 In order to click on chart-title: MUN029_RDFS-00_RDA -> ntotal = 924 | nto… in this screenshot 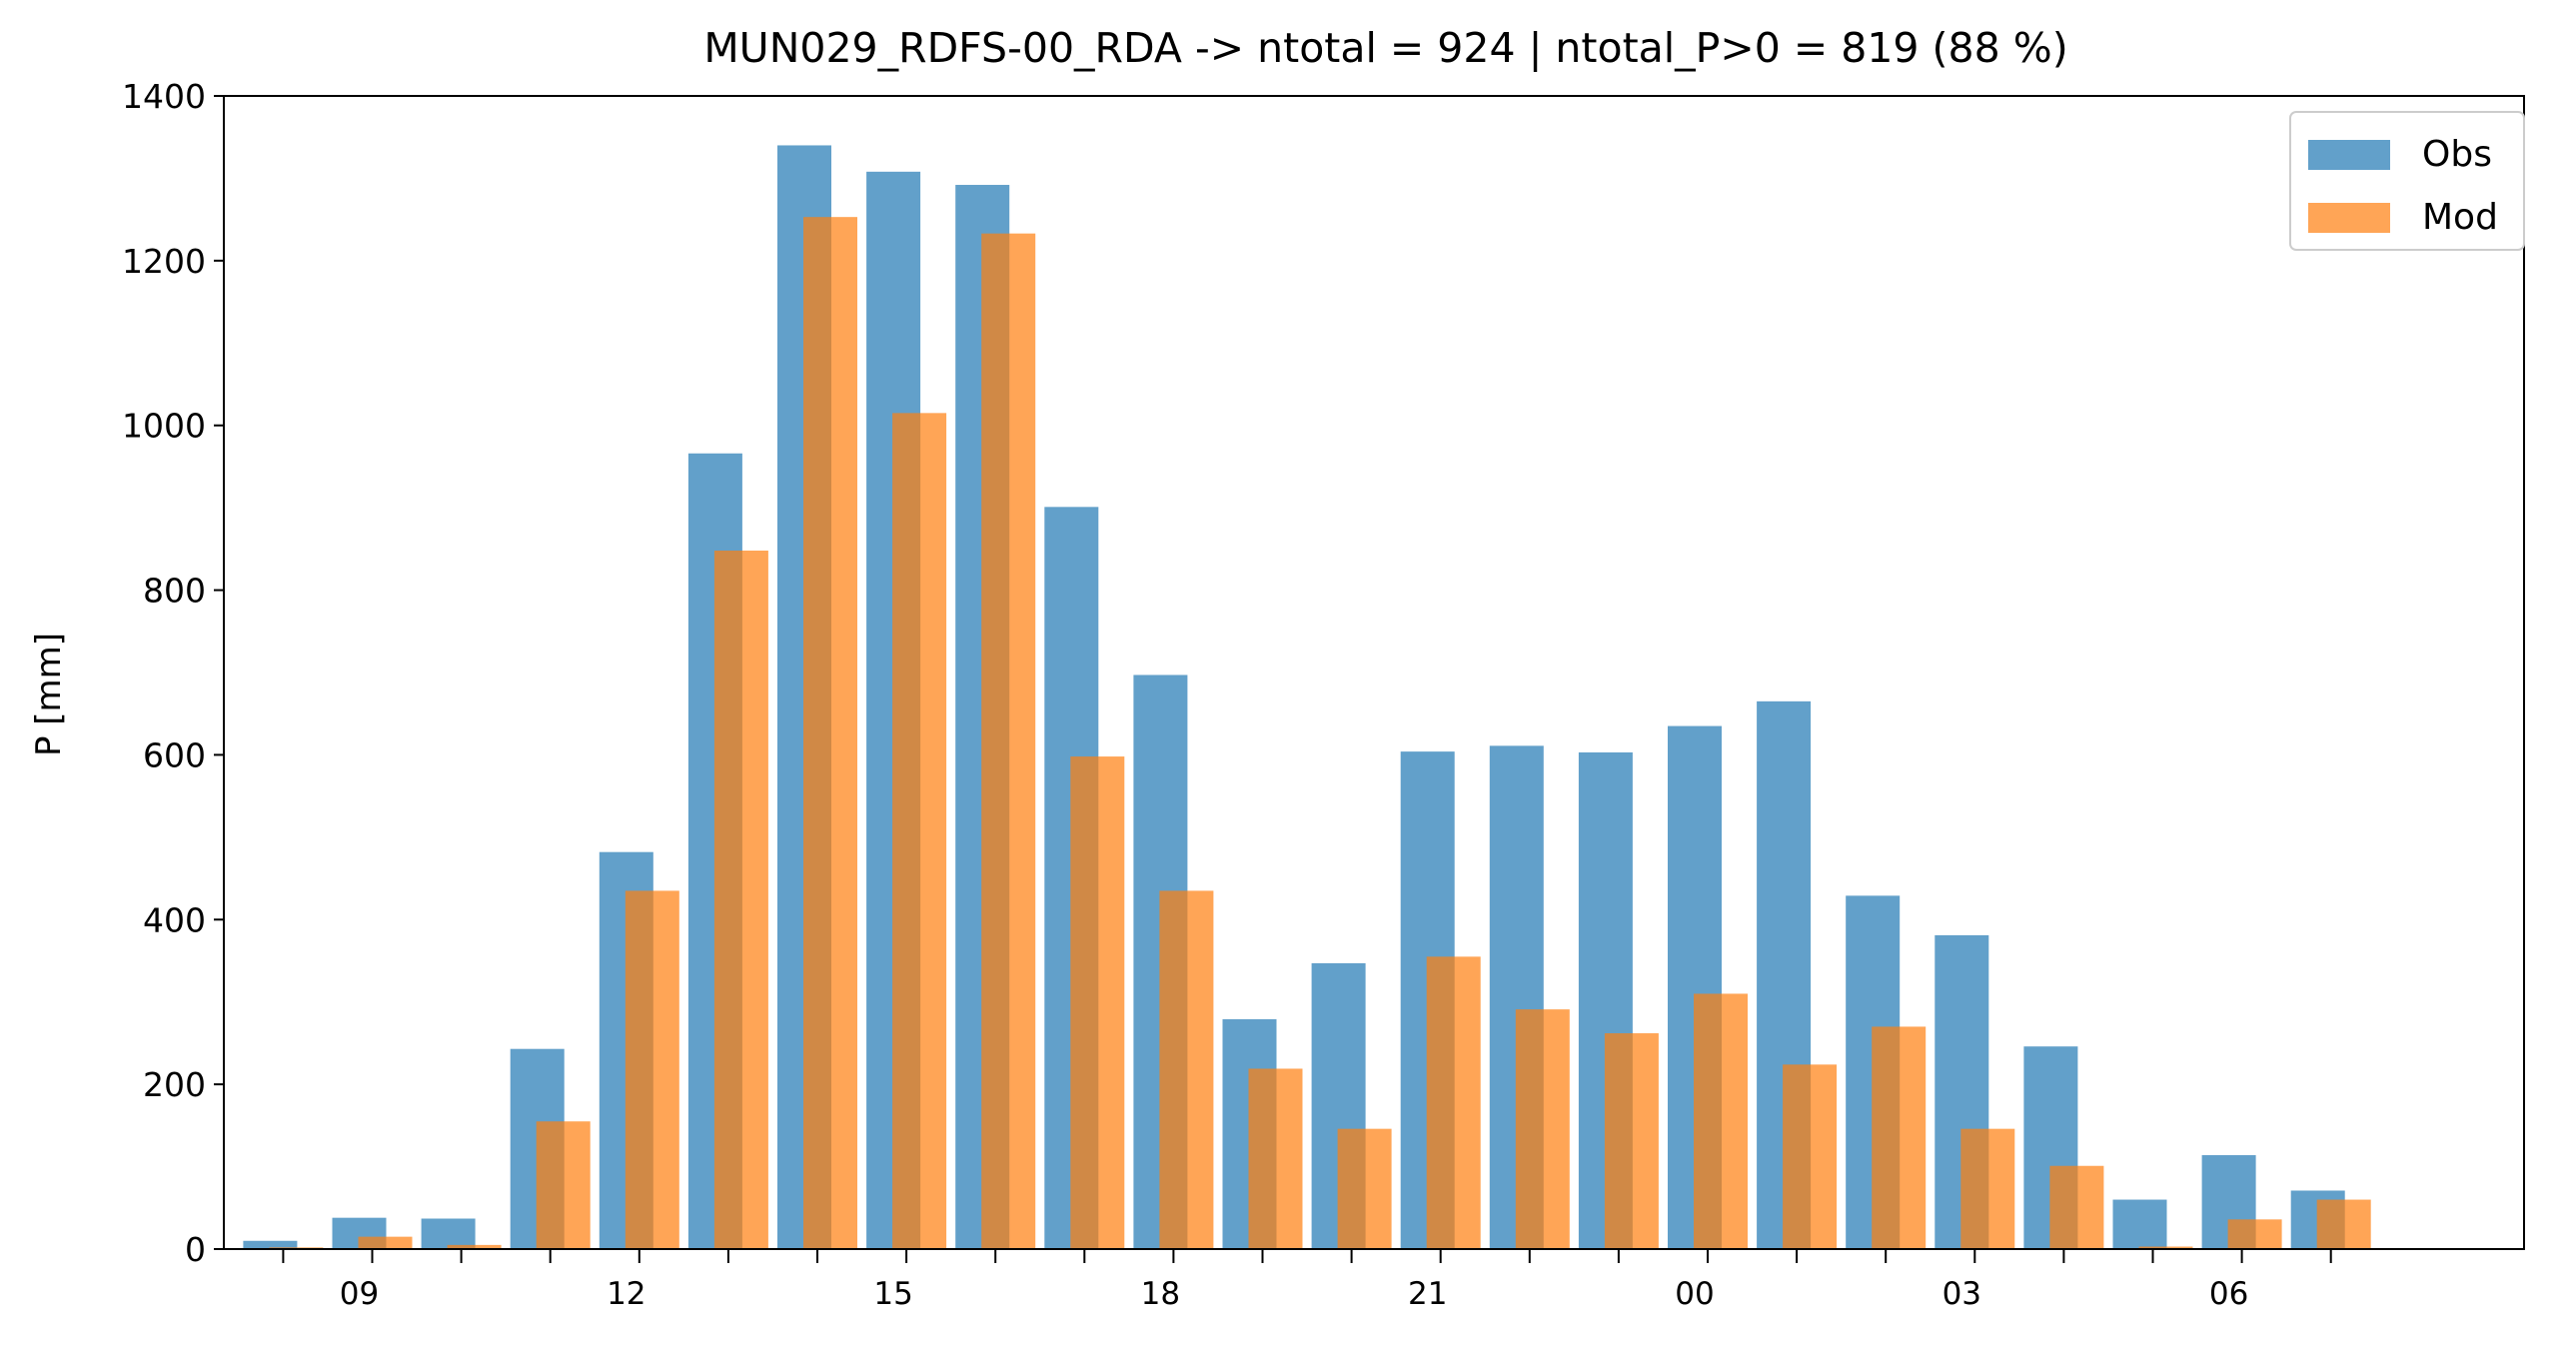, I will do `click(1385, 48)`.